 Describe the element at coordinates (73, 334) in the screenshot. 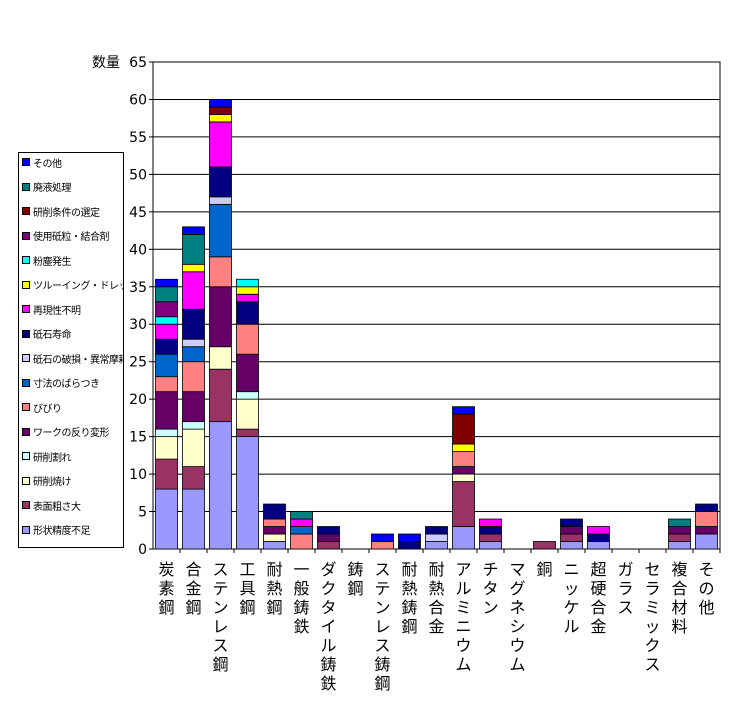

I see `legend-item: 砥石寿命` at that location.